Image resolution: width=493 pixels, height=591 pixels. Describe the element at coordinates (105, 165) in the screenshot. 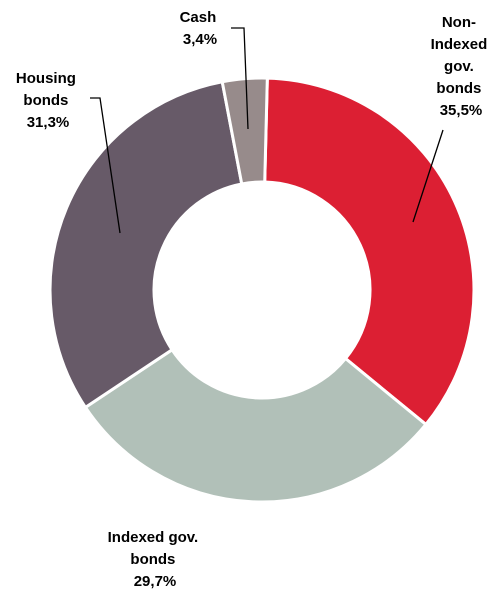

I see `leader-line-housing` at that location.